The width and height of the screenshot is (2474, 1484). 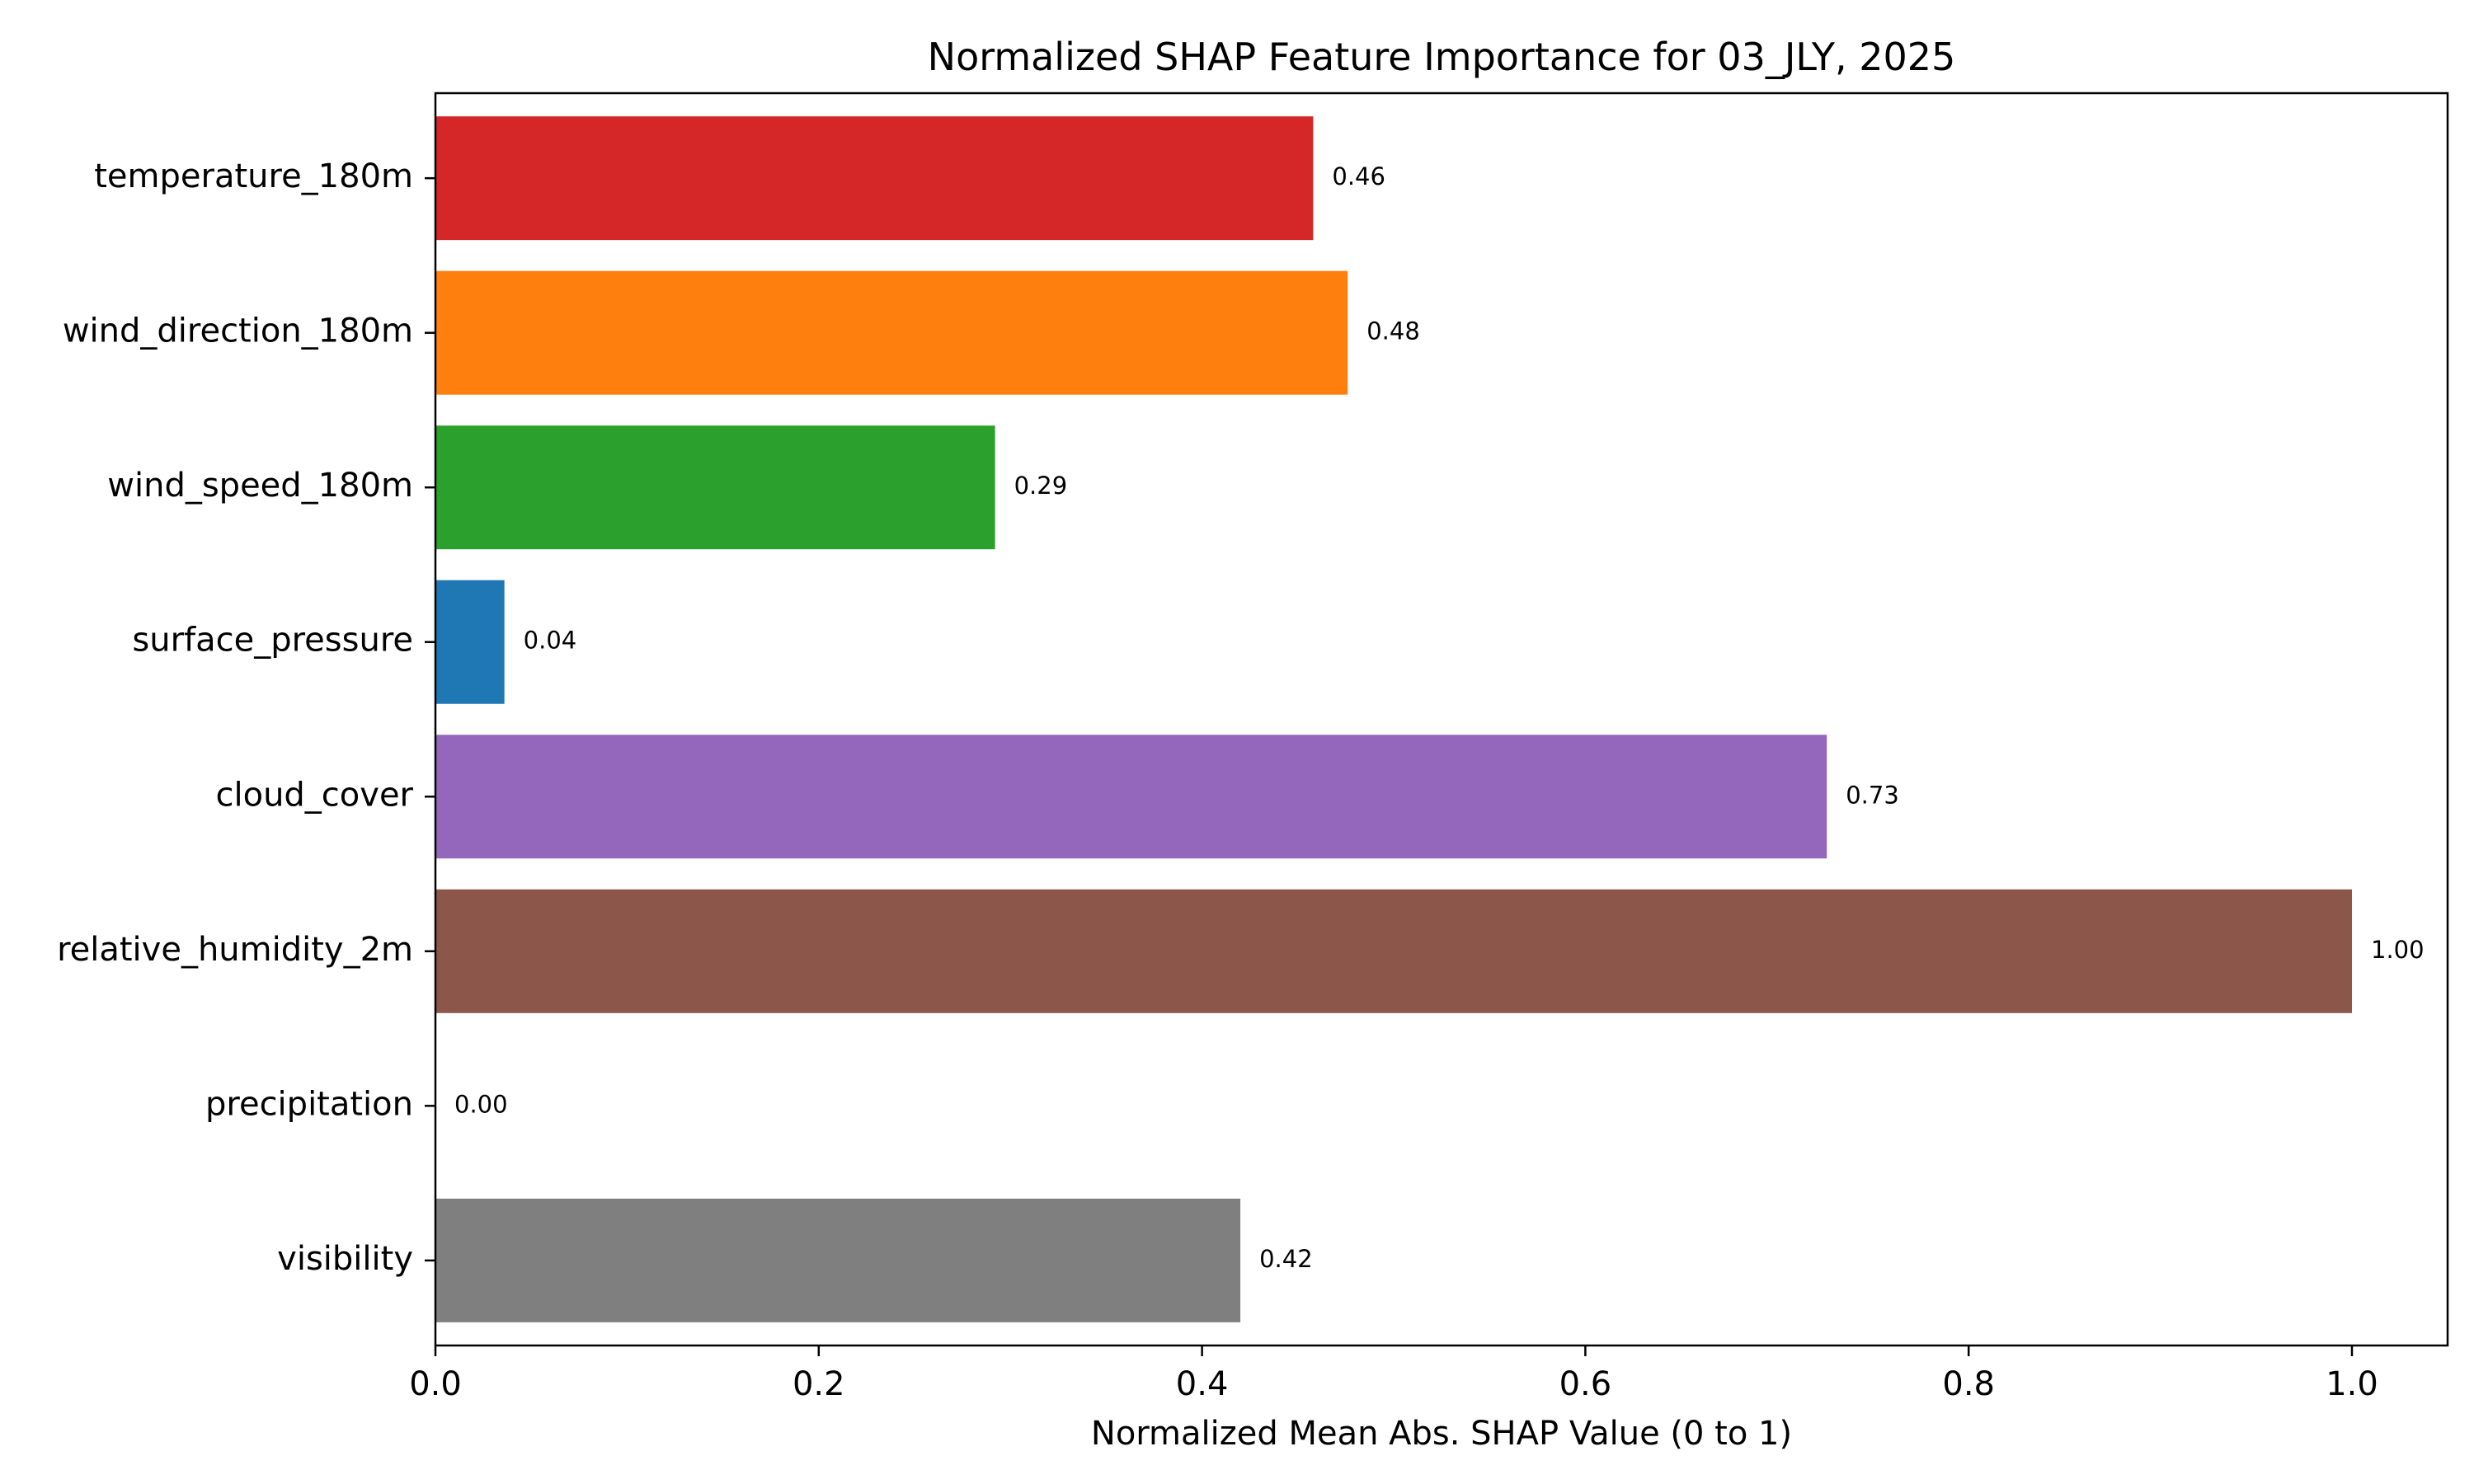 I want to click on bar-visibility, so click(x=838, y=1260).